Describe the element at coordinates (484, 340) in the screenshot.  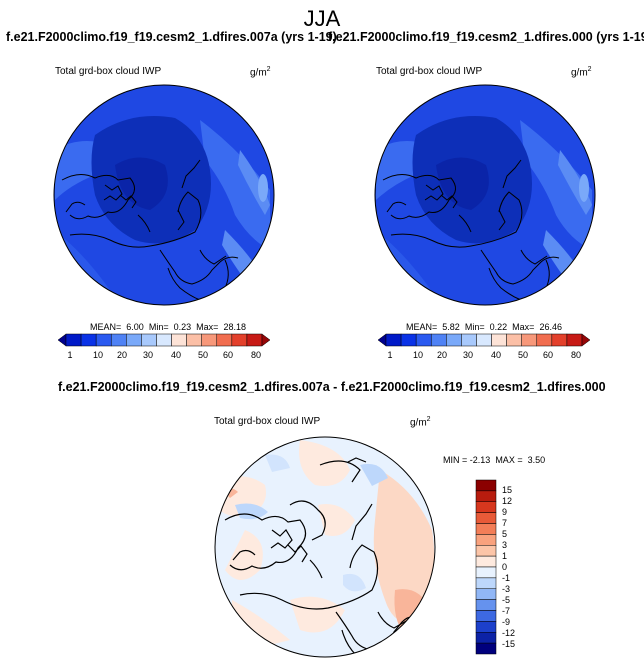
I see `right-colorbar` at that location.